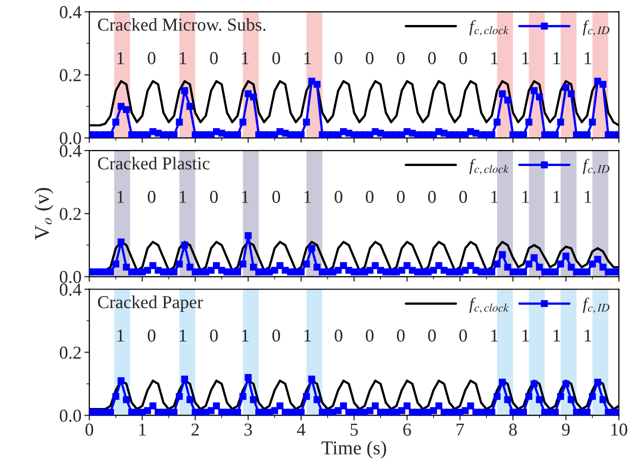 The width and height of the screenshot is (638, 472). I want to click on x-tick-label: 5, so click(354, 430).